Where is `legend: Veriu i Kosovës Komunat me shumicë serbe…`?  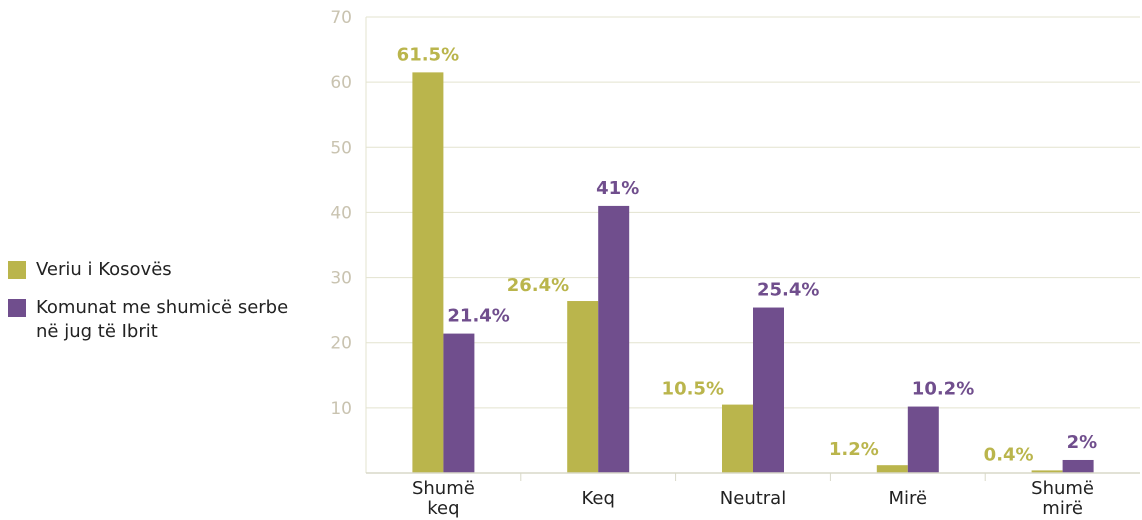
legend: Veriu i Kosovës Komunat me shumicë serbe… is located at coordinates (157, 308).